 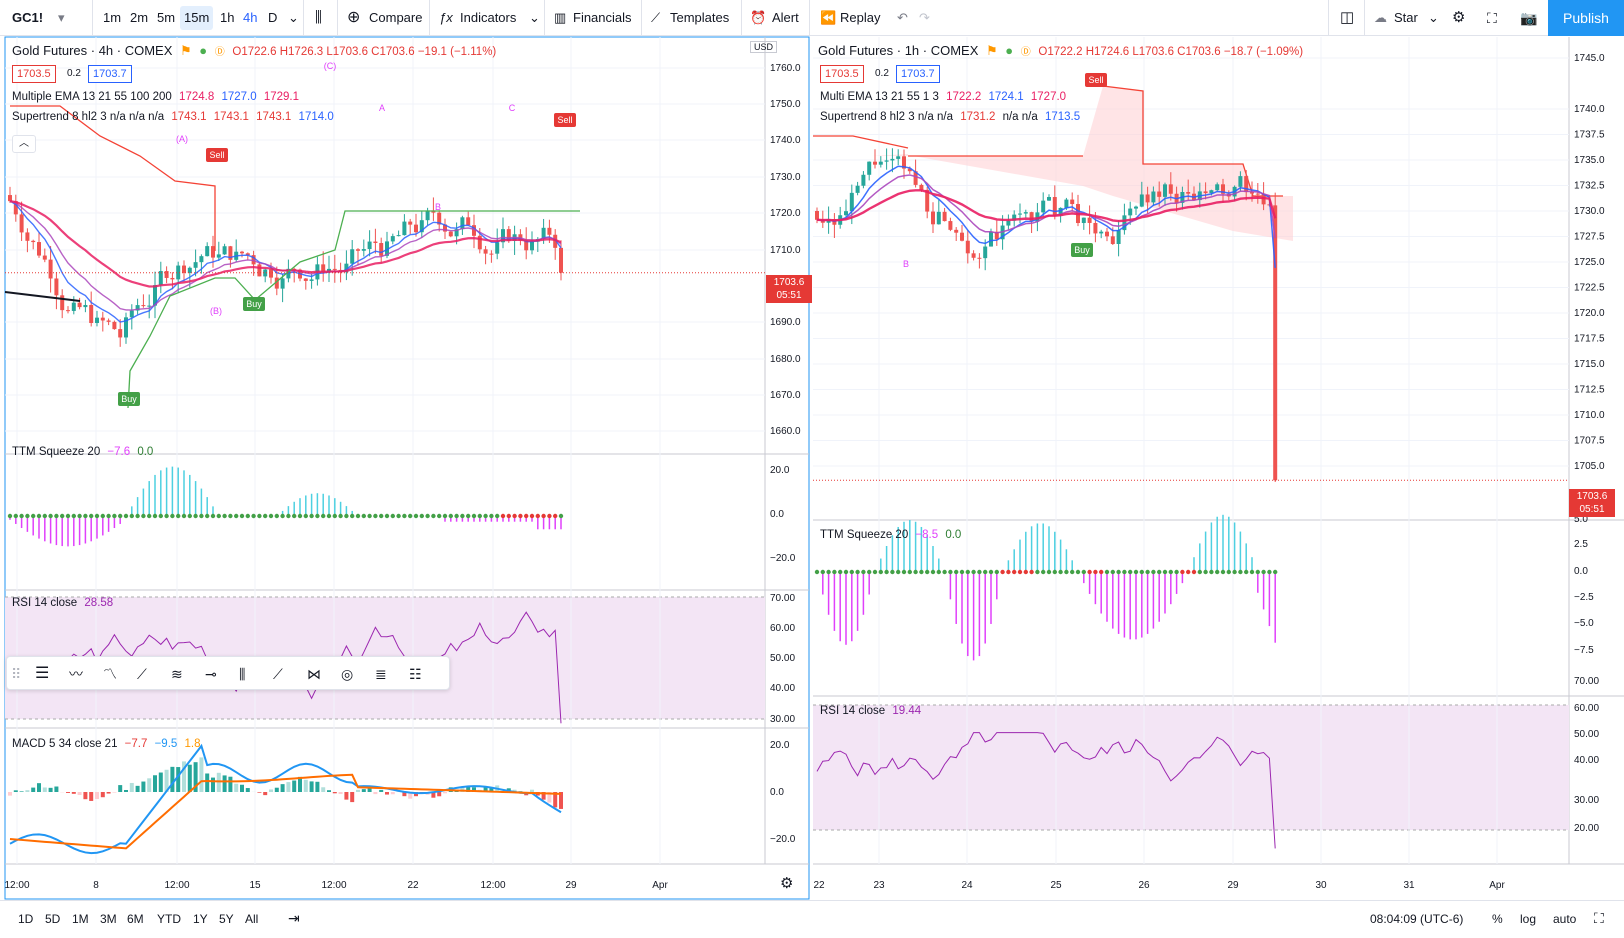 What do you see at coordinates (80, 919) in the screenshot?
I see `range-1m: 1M` at bounding box center [80, 919].